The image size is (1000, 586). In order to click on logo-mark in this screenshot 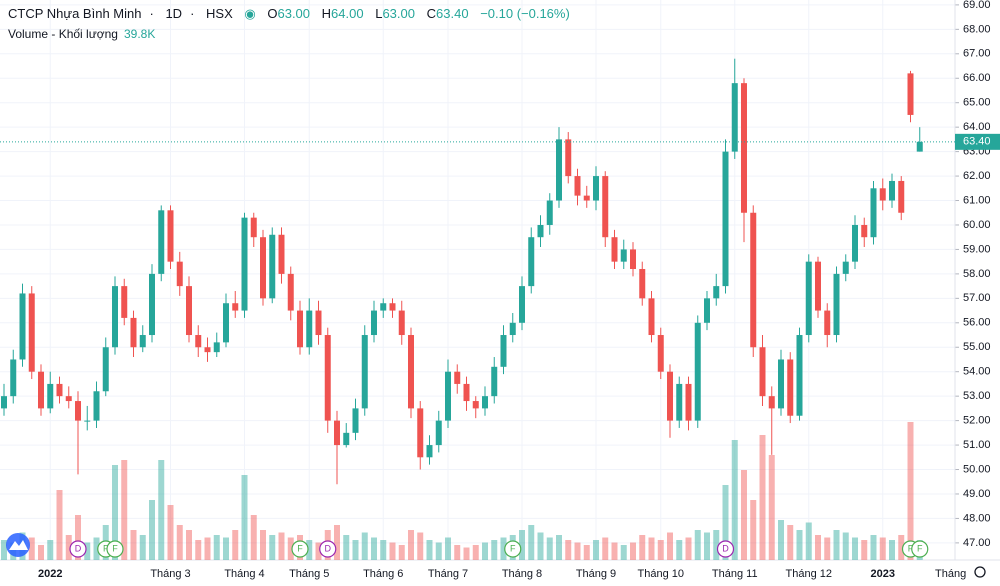, I will do `click(18, 545)`.